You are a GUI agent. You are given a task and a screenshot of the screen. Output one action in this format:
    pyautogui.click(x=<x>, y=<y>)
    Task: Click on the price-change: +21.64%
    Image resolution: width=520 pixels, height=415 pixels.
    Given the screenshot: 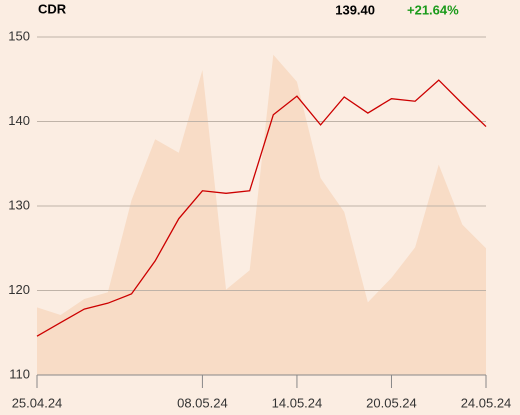 What is the action you would take?
    pyautogui.click(x=433, y=9)
    